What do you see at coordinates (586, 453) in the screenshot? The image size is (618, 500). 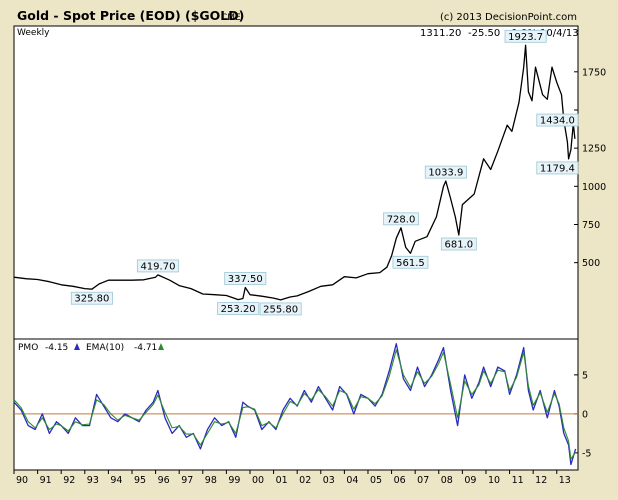 I see `pmo-tick-label: -5` at bounding box center [586, 453].